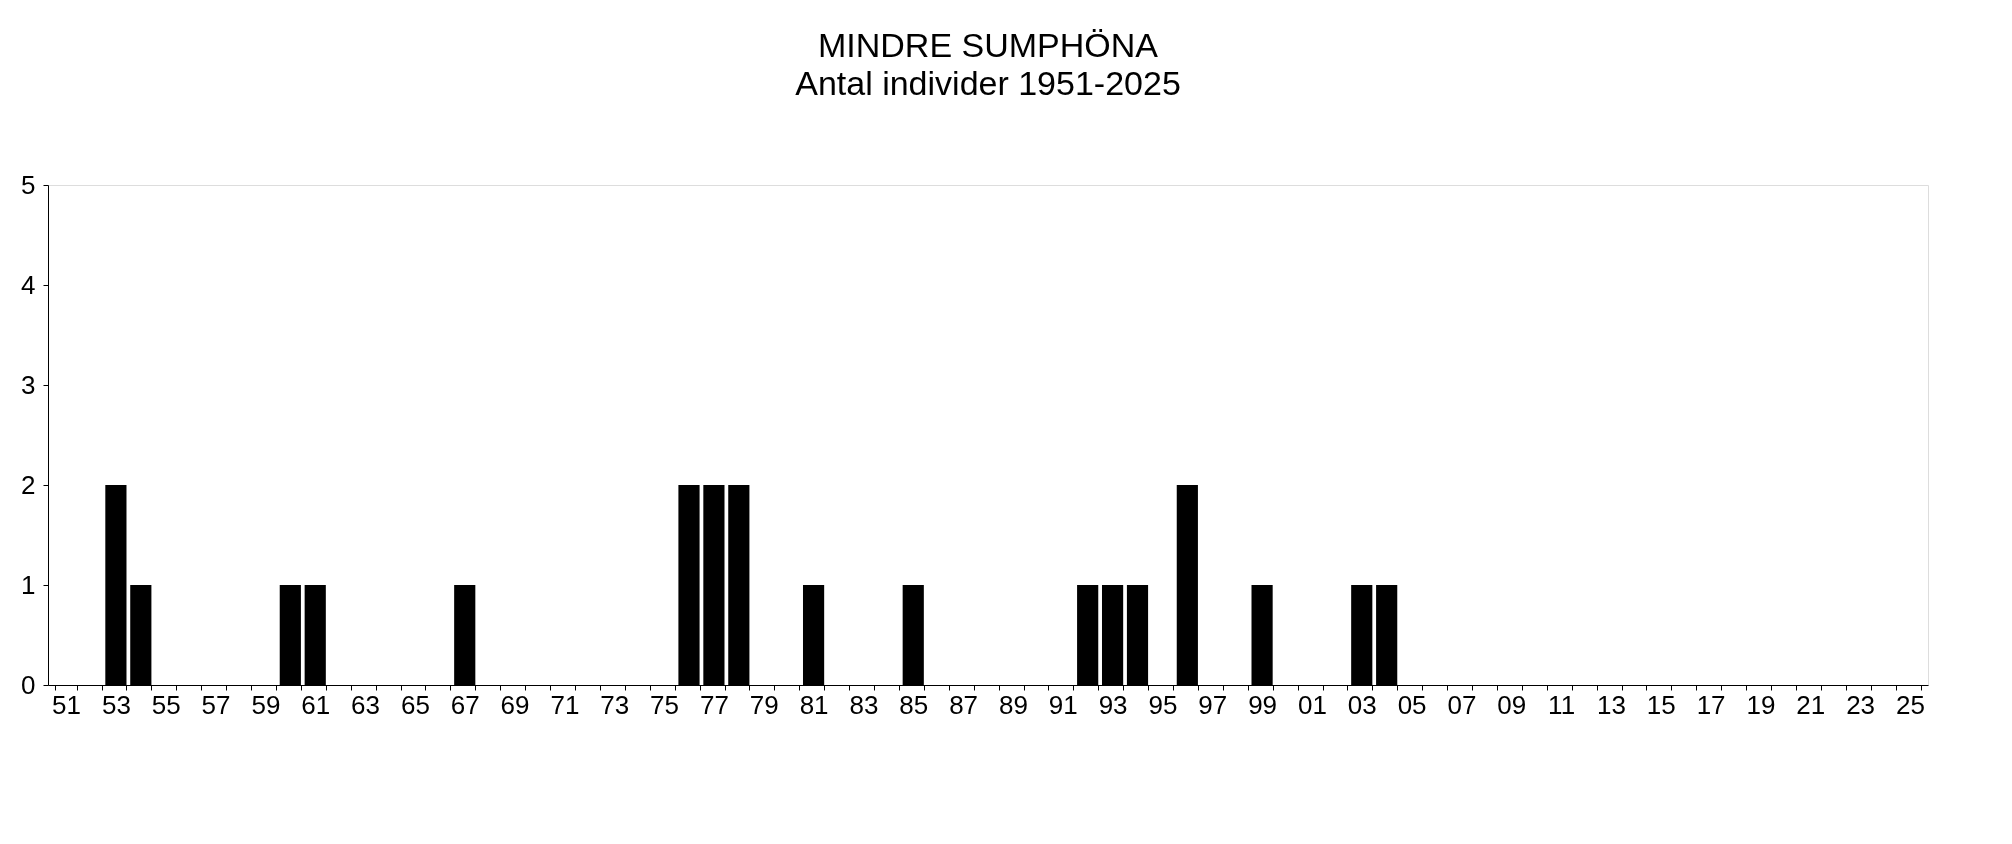 This screenshot has height=844, width=2012. I want to click on x-tick-label: 53, so click(116, 704).